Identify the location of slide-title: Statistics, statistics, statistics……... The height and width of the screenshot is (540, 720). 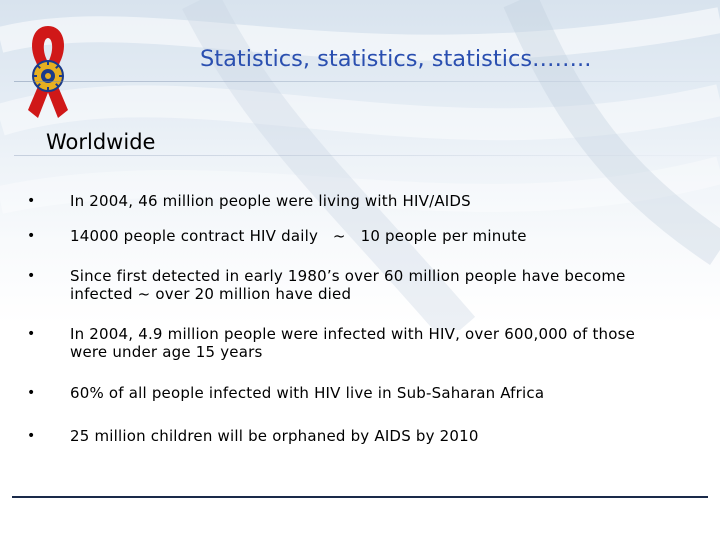
(396, 59).